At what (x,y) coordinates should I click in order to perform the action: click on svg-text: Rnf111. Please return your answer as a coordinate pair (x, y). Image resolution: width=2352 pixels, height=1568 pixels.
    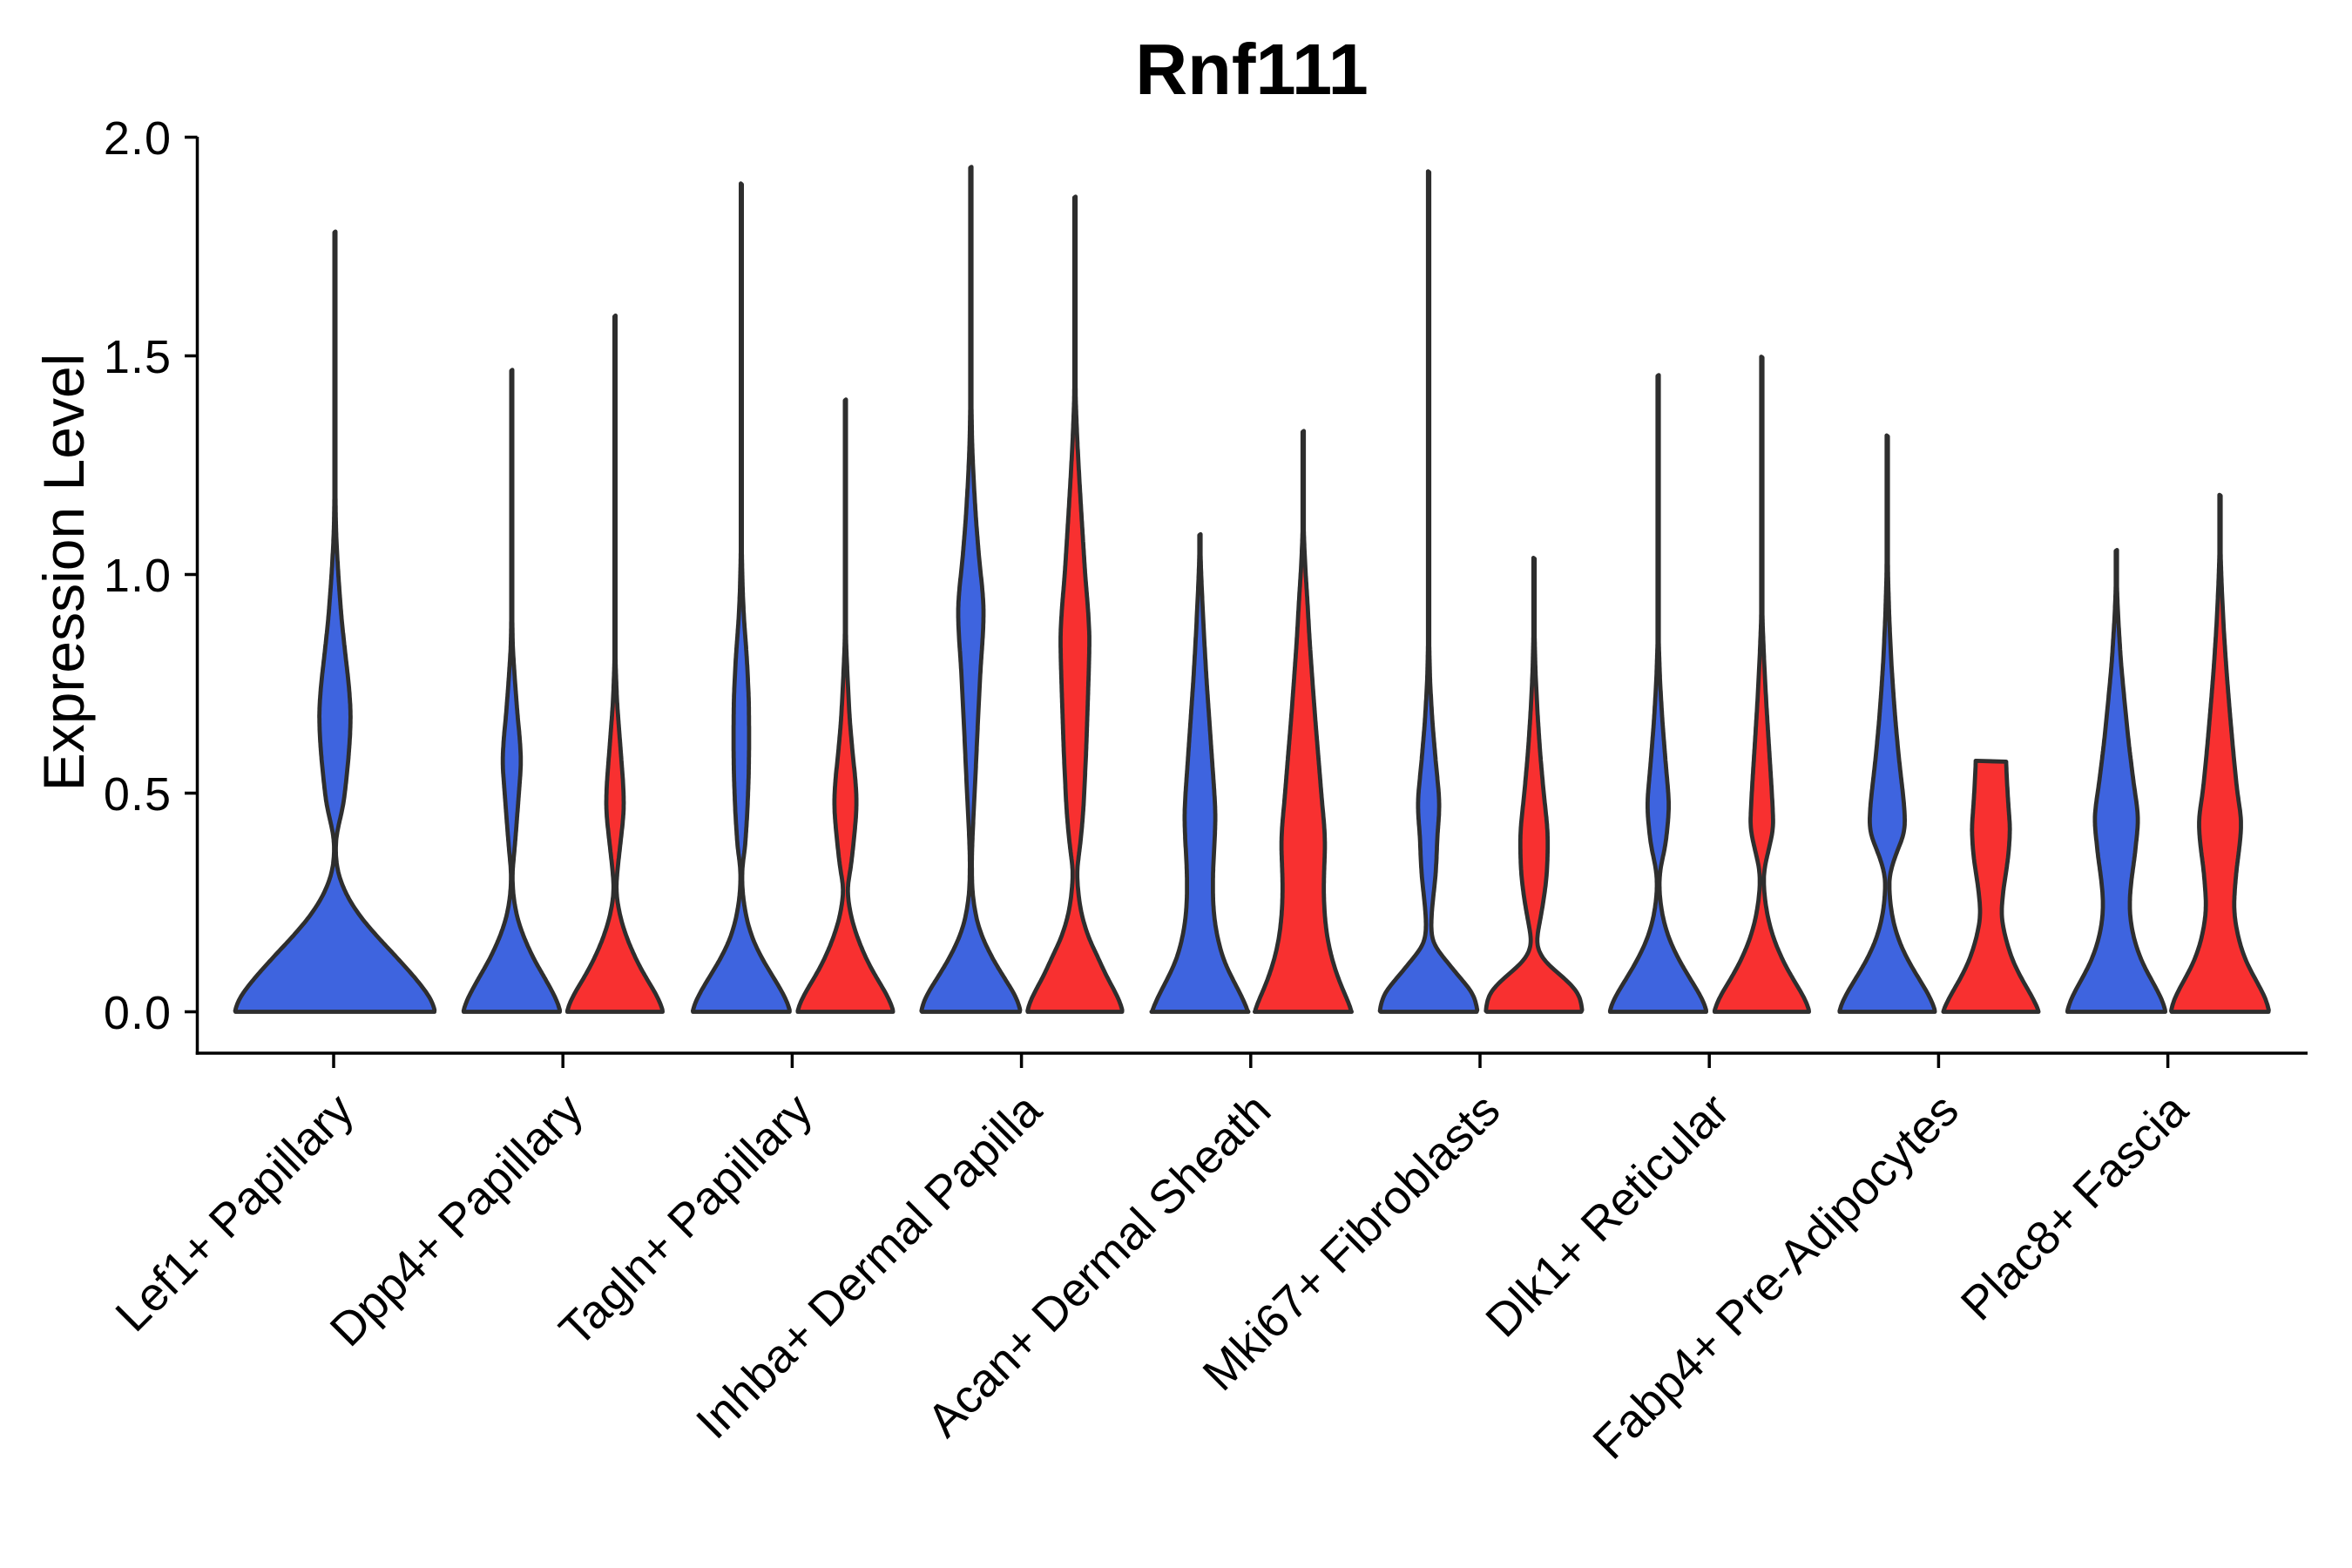
    Looking at the image, I should click on (1252, 69).